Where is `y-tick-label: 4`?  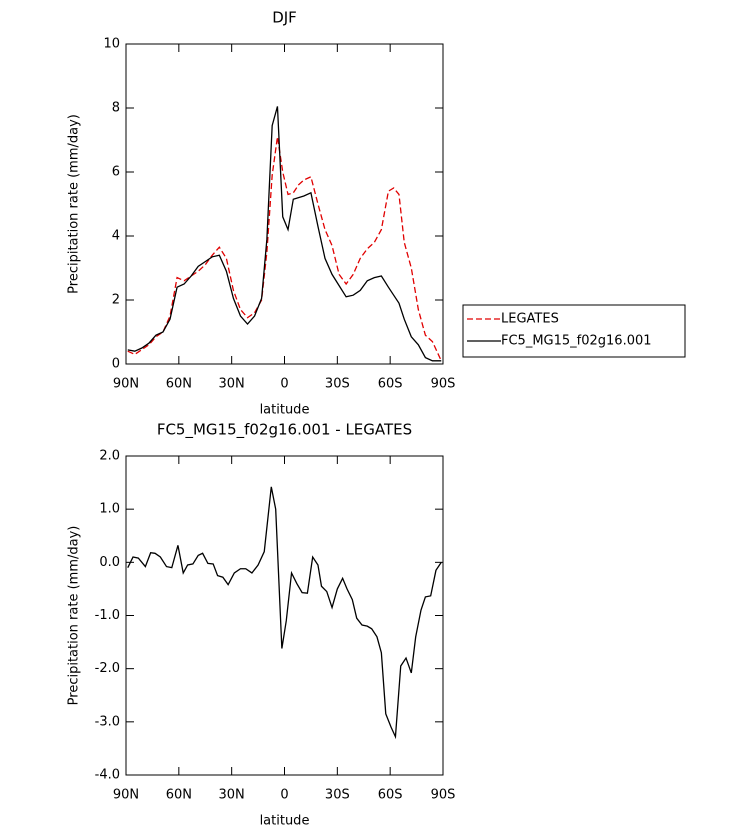 y-tick-label: 4 is located at coordinates (116, 236).